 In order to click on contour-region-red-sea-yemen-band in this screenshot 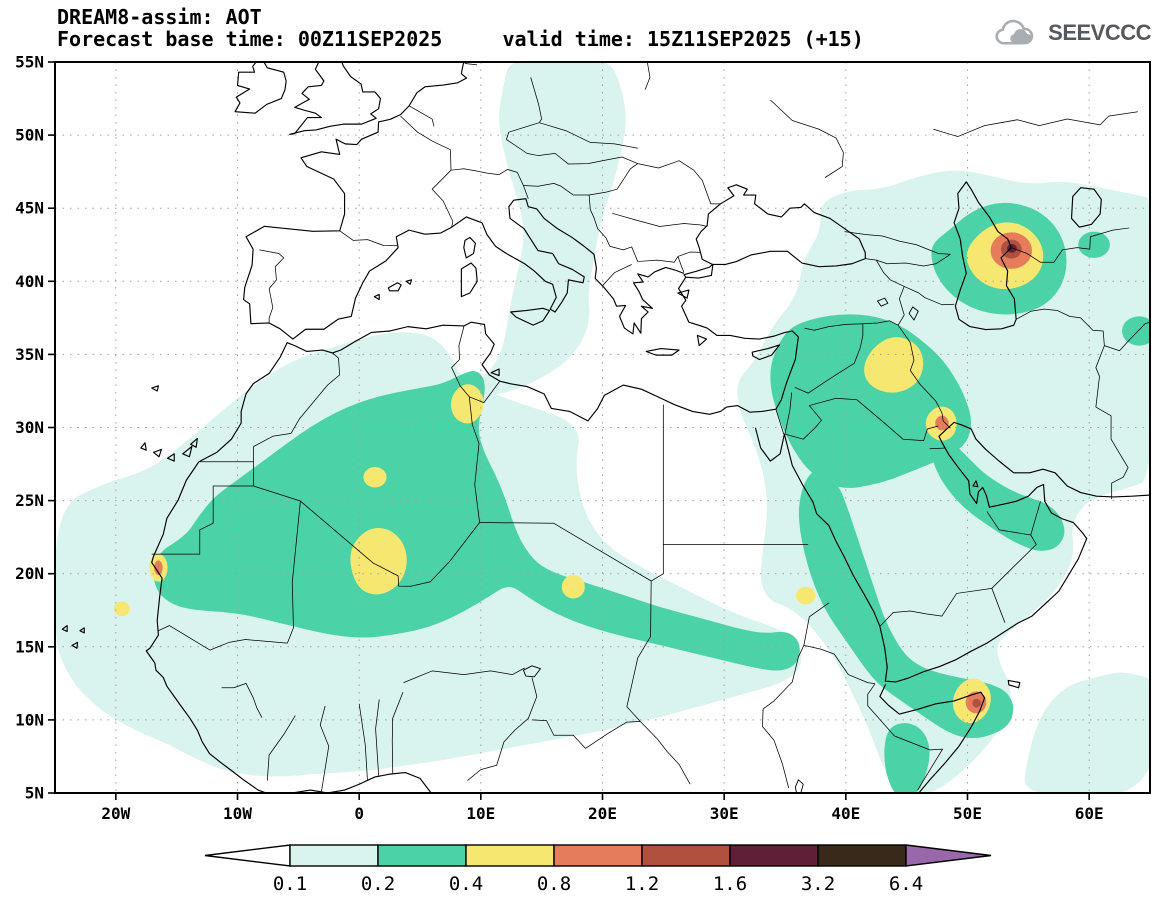, I will do `click(906, 605)`.